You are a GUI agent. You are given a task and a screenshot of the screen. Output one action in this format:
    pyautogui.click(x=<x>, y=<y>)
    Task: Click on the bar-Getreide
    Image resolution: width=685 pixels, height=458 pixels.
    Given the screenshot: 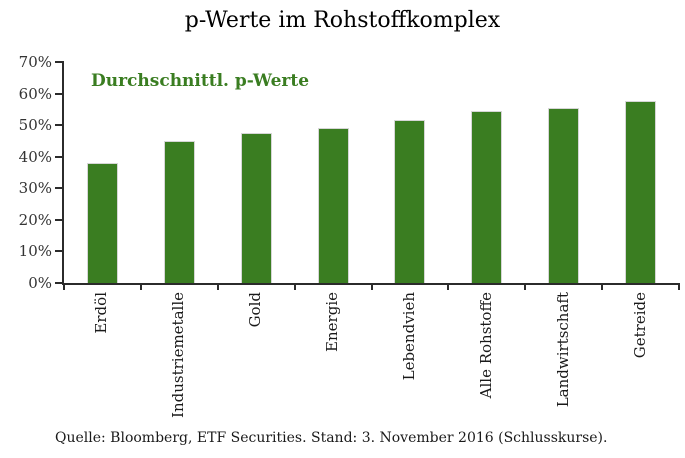 What is the action you would take?
    pyautogui.click(x=641, y=192)
    